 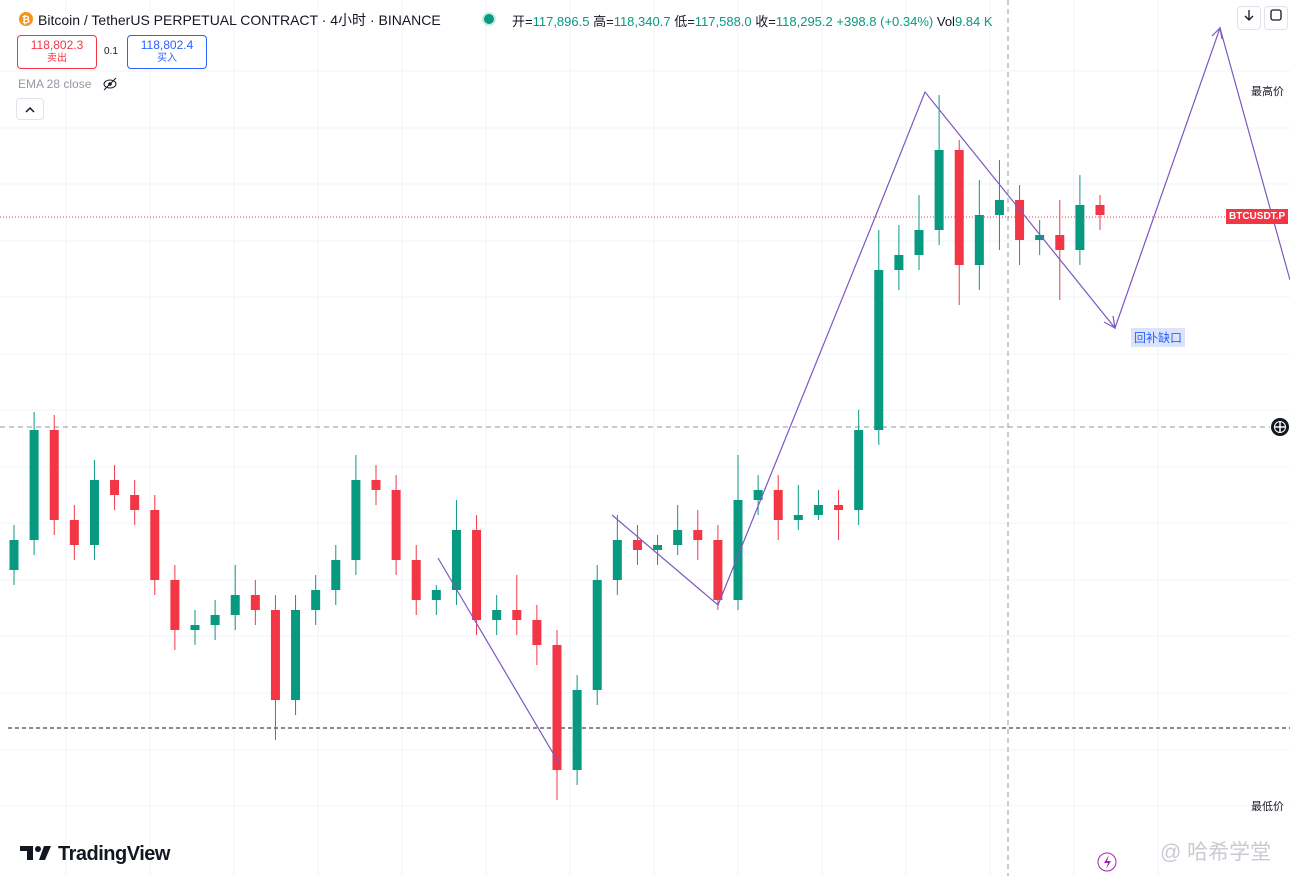 What do you see at coordinates (1267, 806) in the screenshot?
I see `lowest-label: 最低价` at bounding box center [1267, 806].